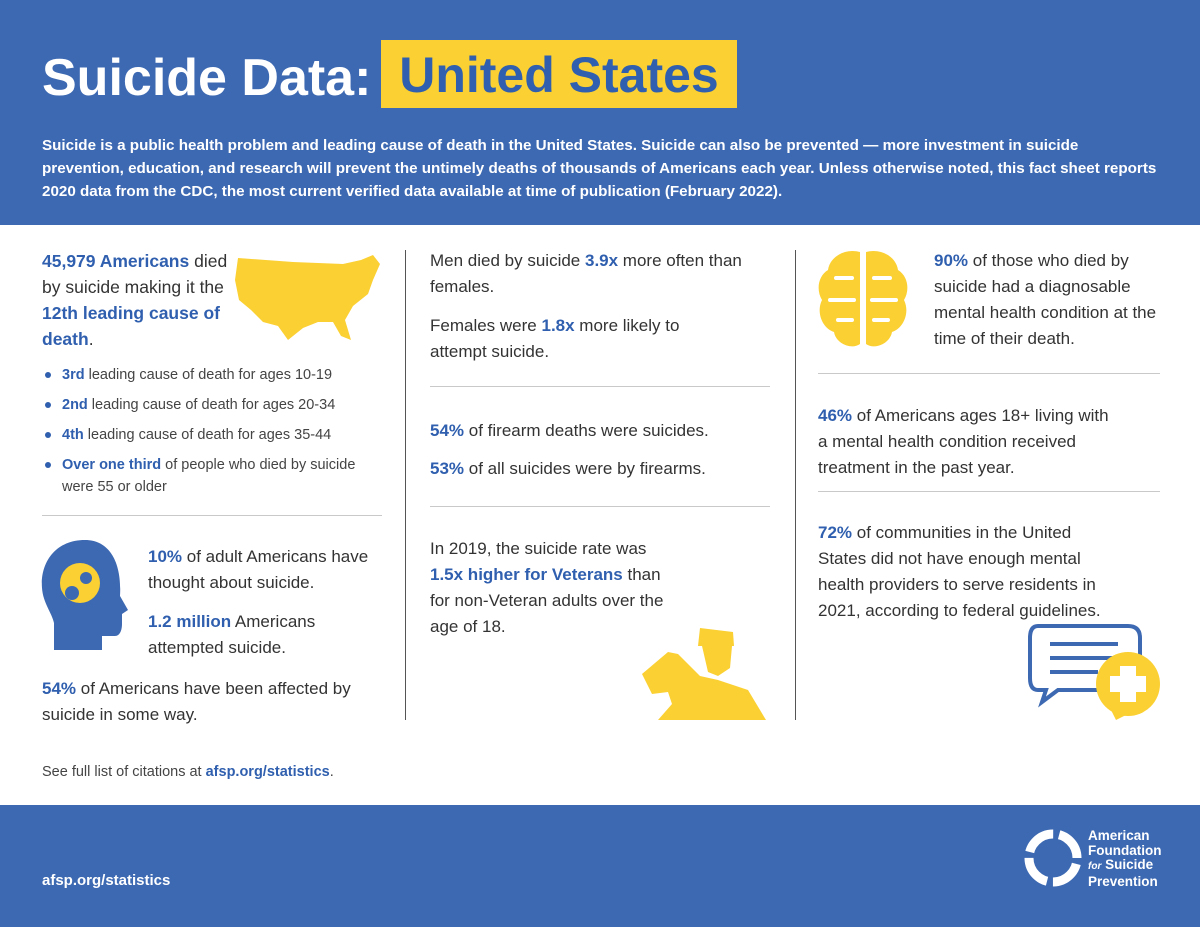 The height and width of the screenshot is (927, 1200). I want to click on highlight-text: Over one third, so click(112, 465).